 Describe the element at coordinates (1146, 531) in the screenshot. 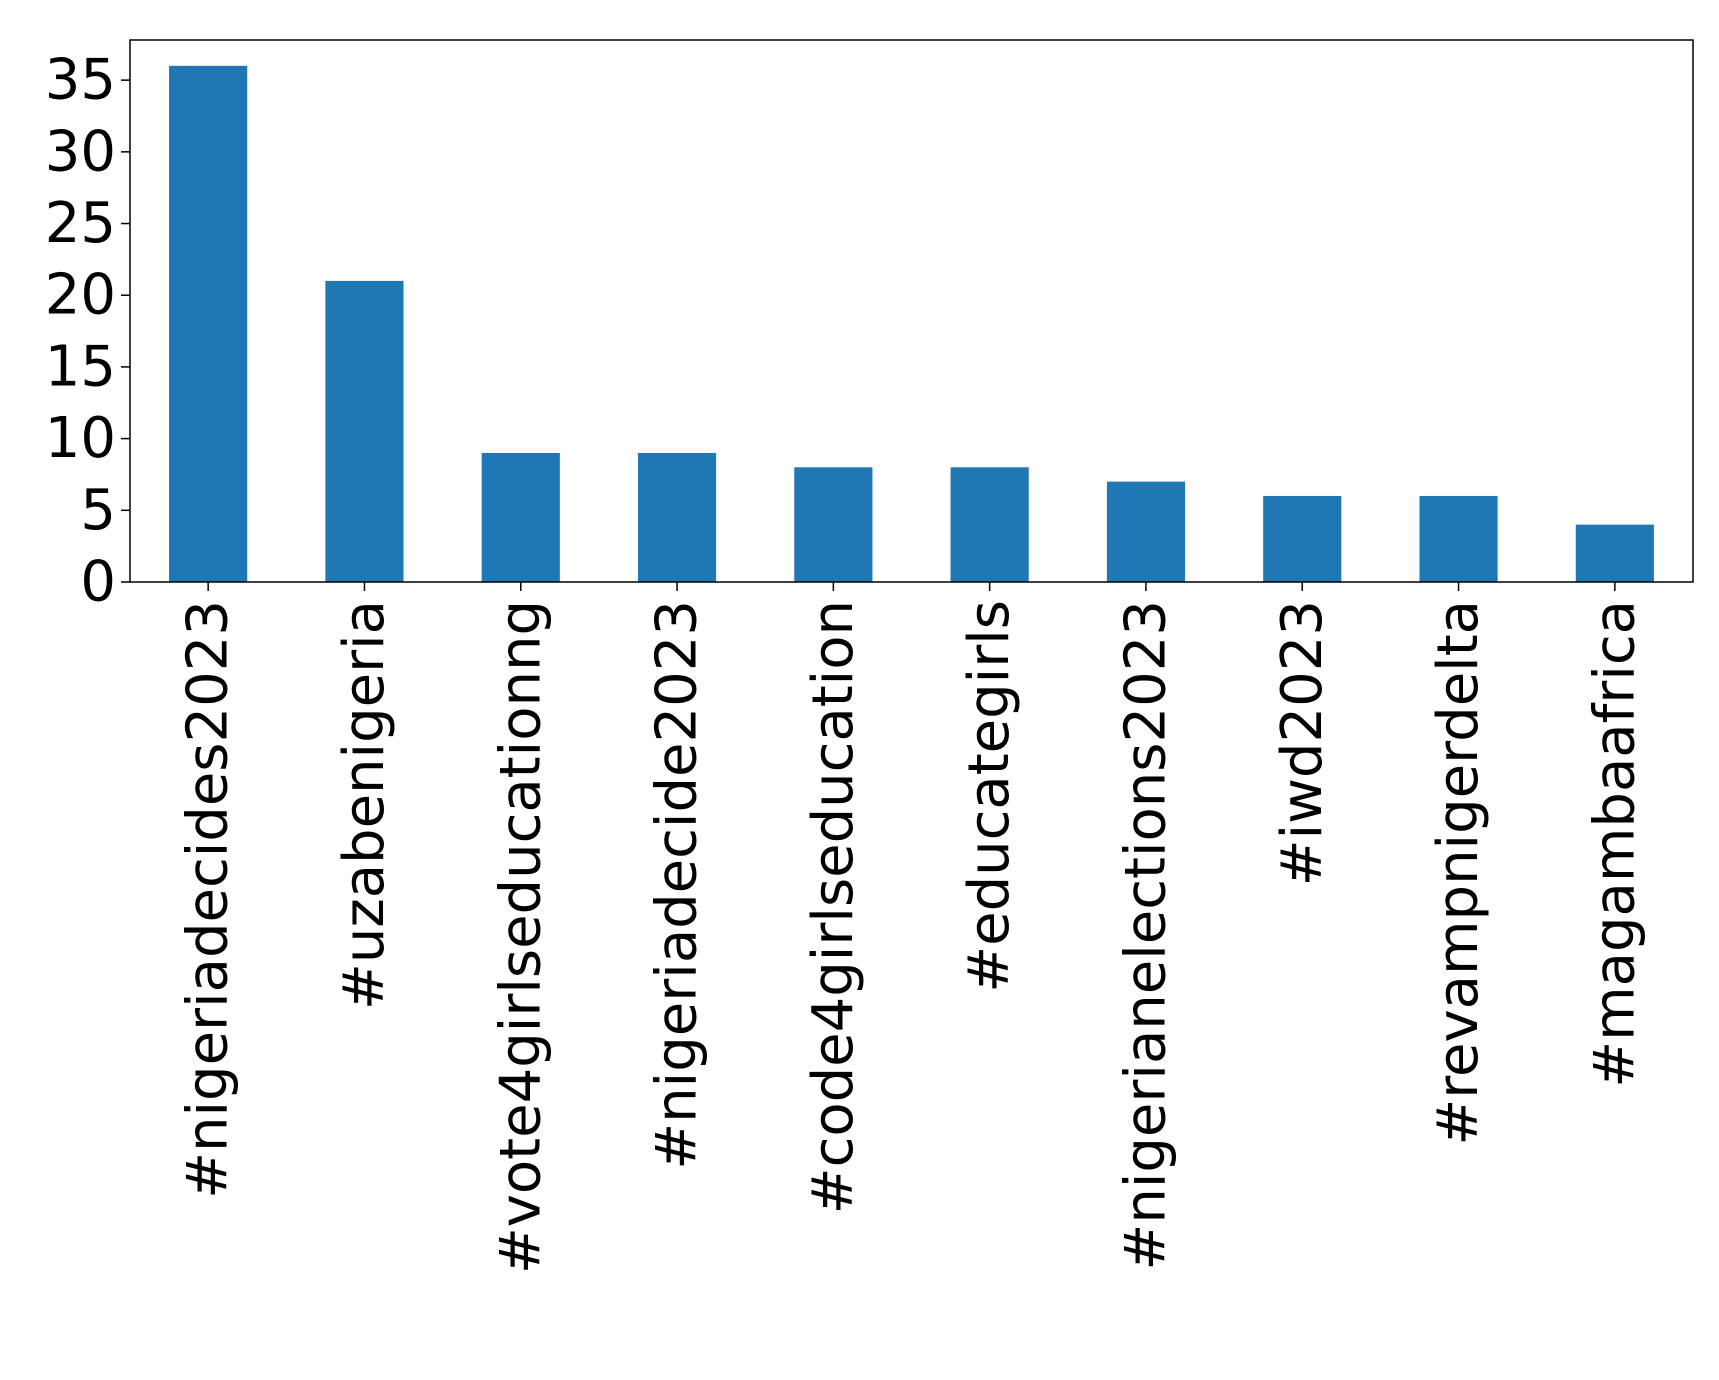

I see `bar-nigerianelections2023` at that location.